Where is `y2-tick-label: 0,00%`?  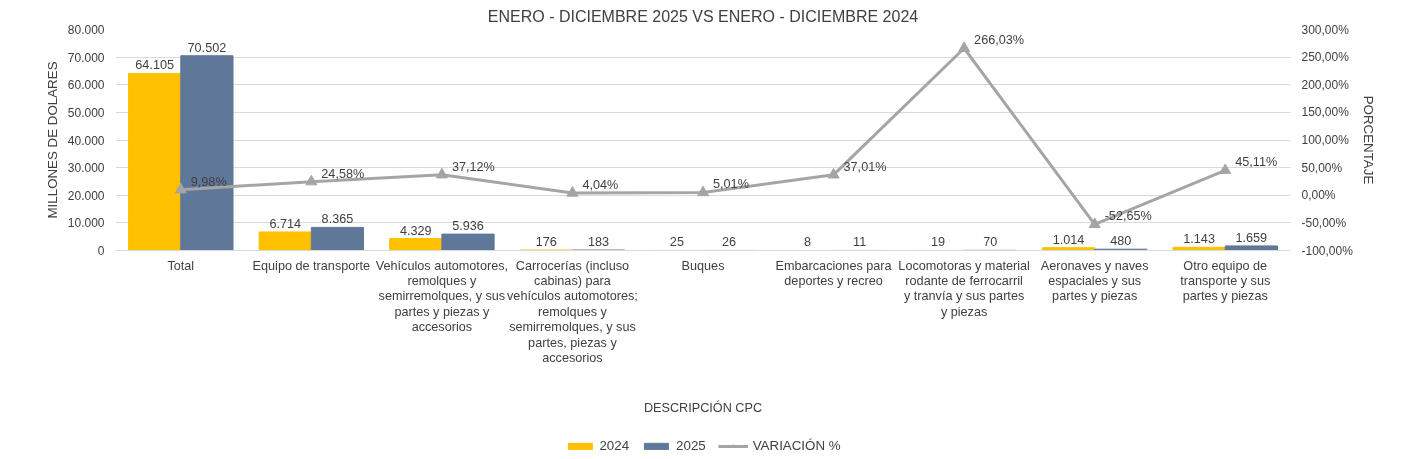
y2-tick-label: 0,00% is located at coordinates (1318, 195).